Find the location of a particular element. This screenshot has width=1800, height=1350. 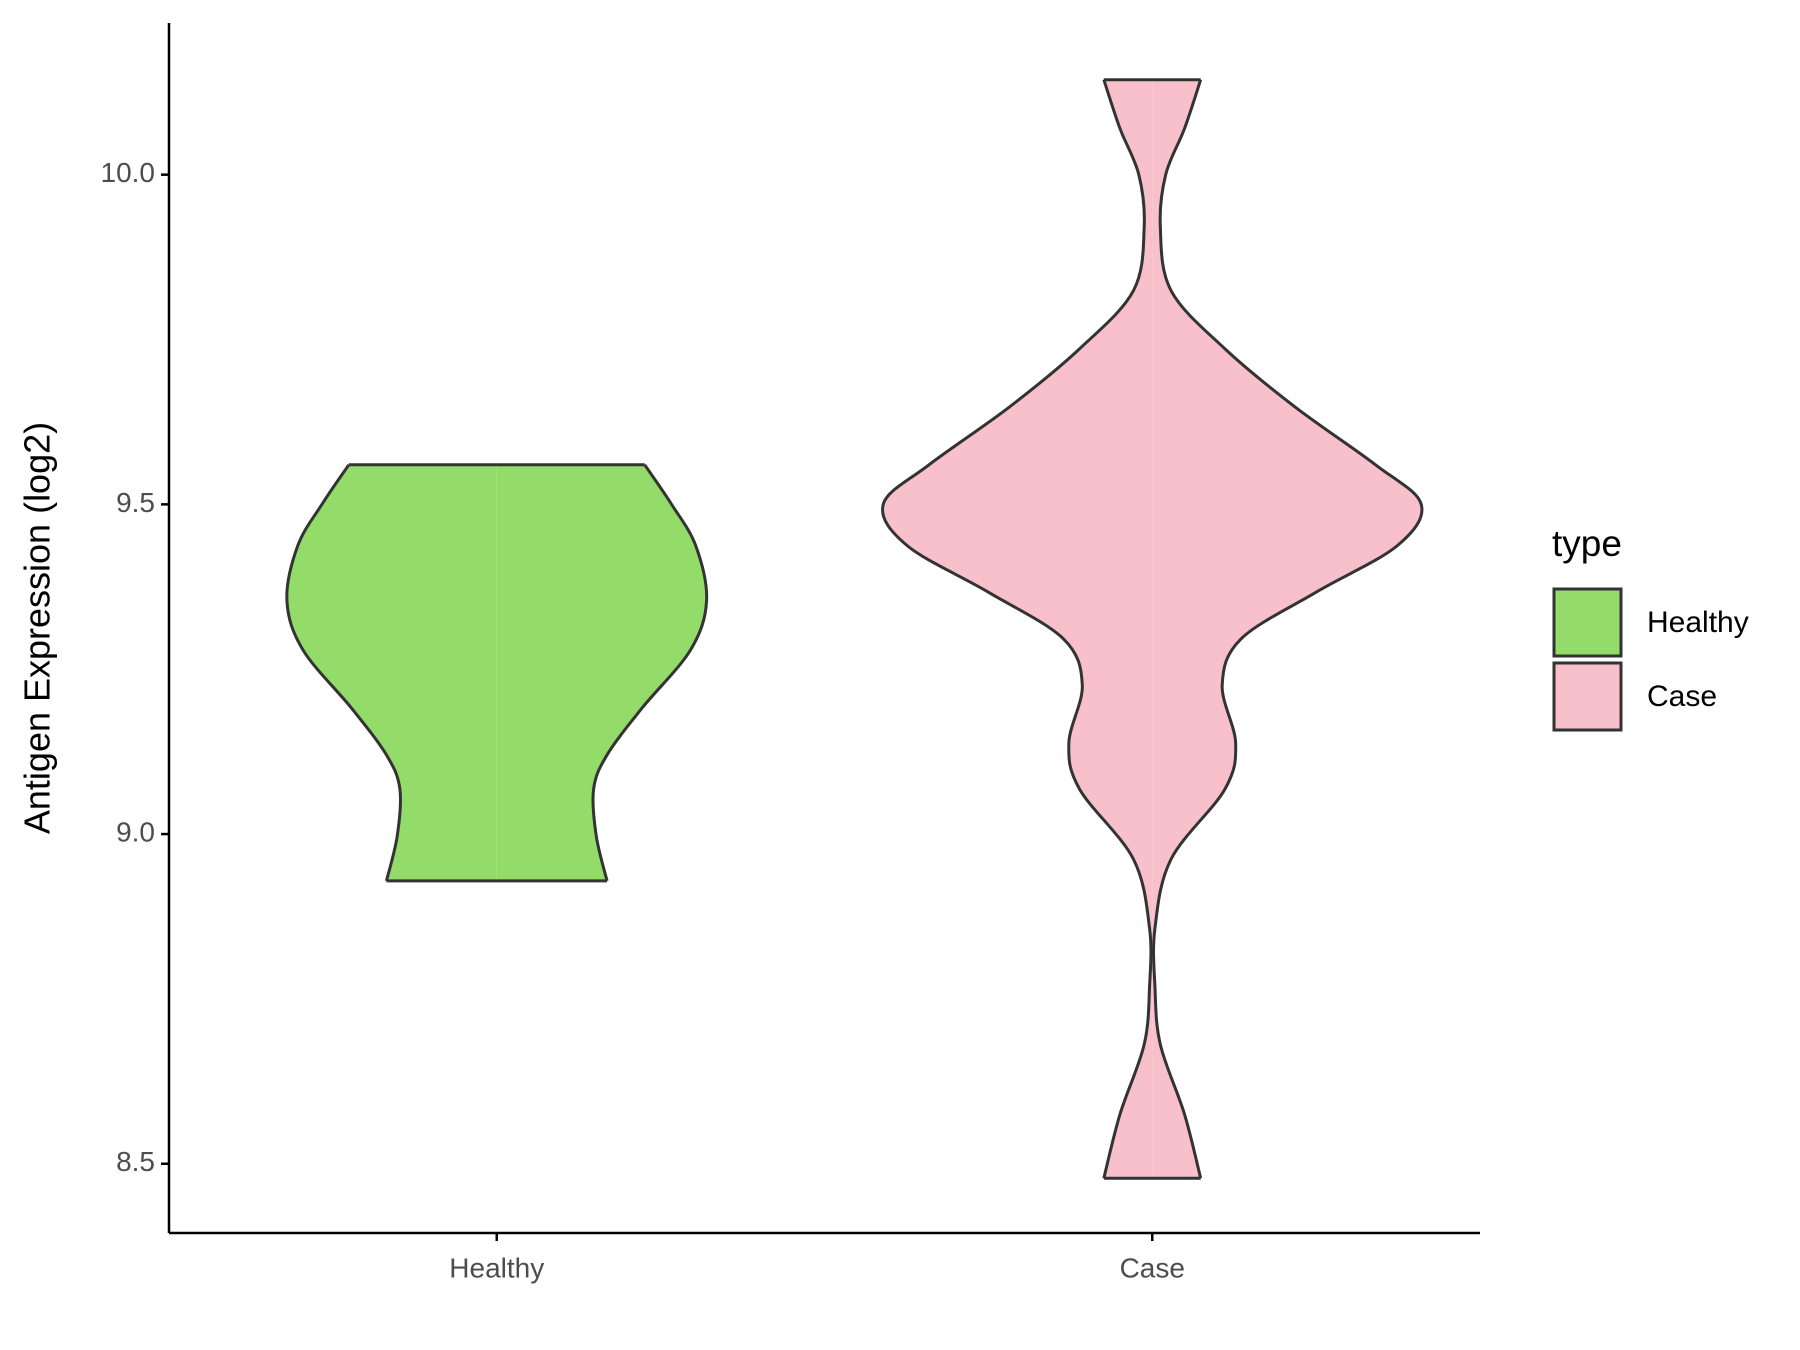

y-axis-label: Antigen Expression (log2) is located at coordinates (37, 628).